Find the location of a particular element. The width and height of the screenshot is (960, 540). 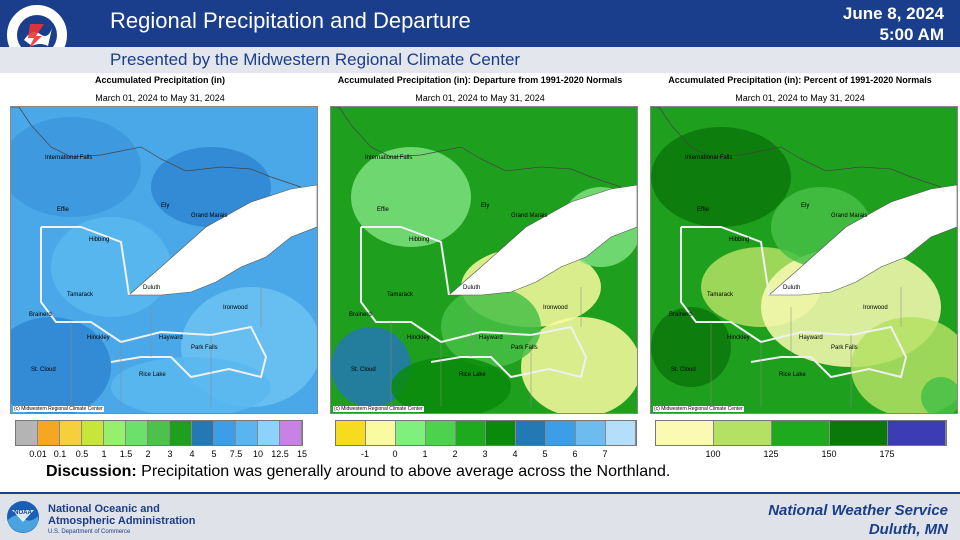

legend-tick-label: 10 is located at coordinates (258, 454).